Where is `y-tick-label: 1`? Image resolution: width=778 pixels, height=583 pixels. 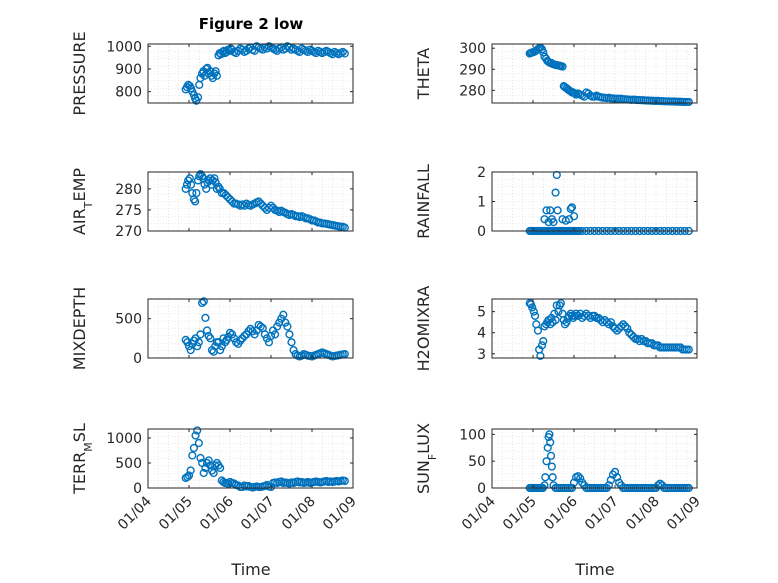
y-tick-label: 1 is located at coordinates (481, 203).